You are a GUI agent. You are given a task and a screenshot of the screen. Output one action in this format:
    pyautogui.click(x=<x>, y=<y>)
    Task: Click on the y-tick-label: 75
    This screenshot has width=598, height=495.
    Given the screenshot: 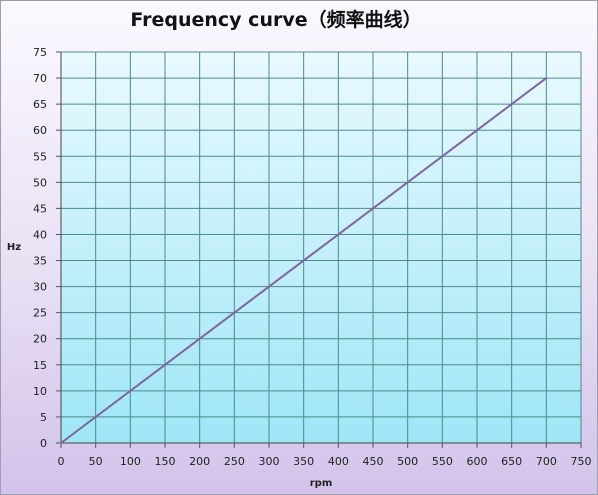 What is the action you would take?
    pyautogui.click(x=40, y=52)
    